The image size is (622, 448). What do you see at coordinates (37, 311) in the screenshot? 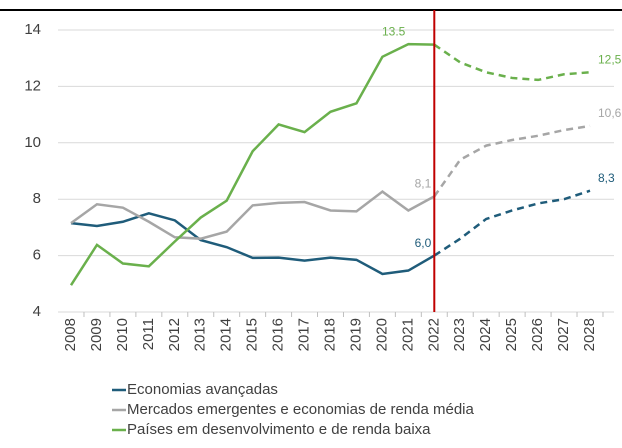
I see `y-tick-label: 4` at bounding box center [37, 311].